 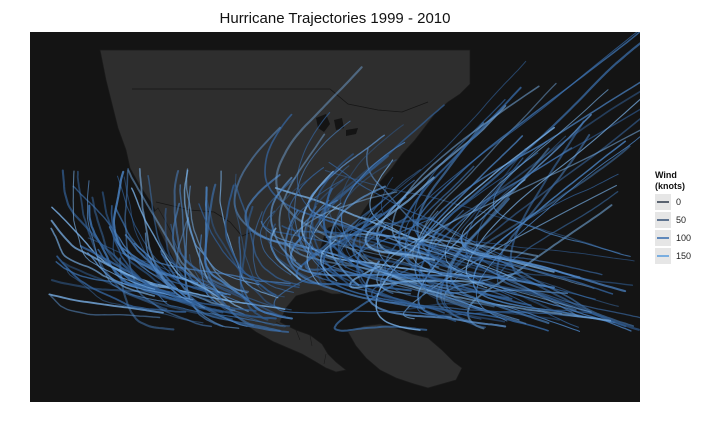 I want to click on legend-label: 100, so click(x=684, y=237).